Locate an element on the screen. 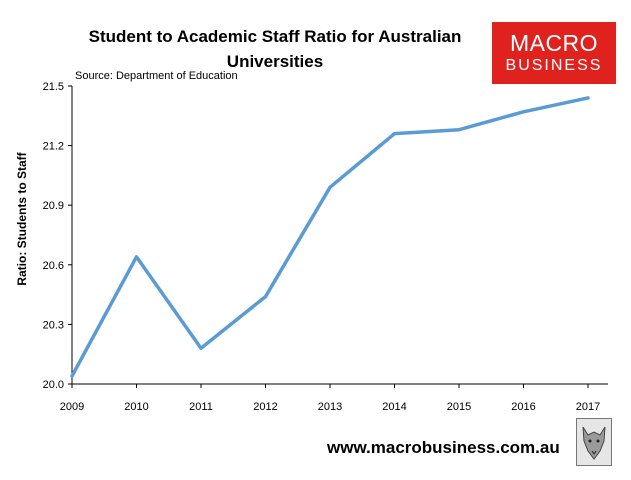  logo-line-1: MACRO is located at coordinates (554, 43).